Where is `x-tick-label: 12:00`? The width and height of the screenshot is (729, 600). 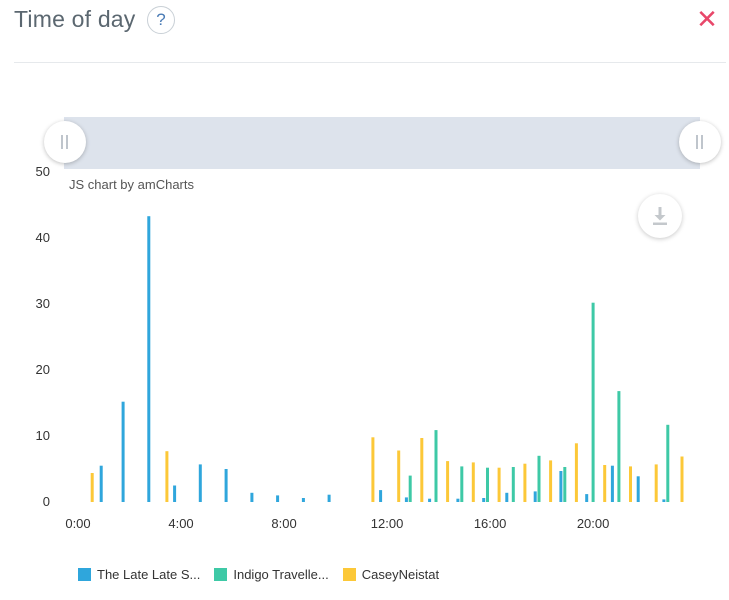
x-tick-label: 12:00 is located at coordinates (387, 523).